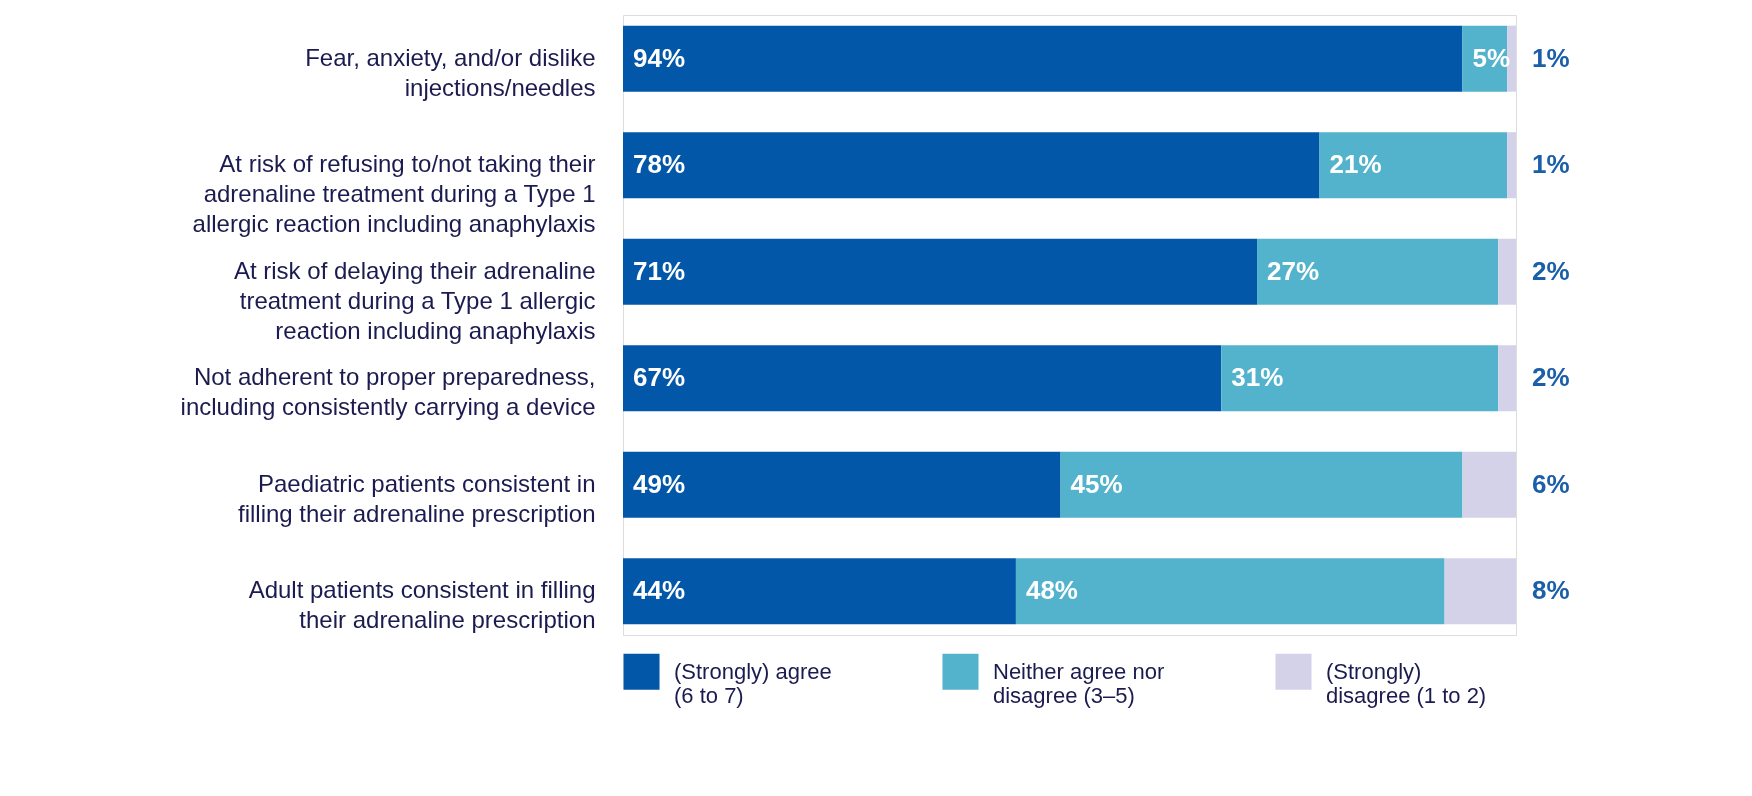  What do you see at coordinates (1355, 164) in the screenshot?
I see `data-label: 21%` at bounding box center [1355, 164].